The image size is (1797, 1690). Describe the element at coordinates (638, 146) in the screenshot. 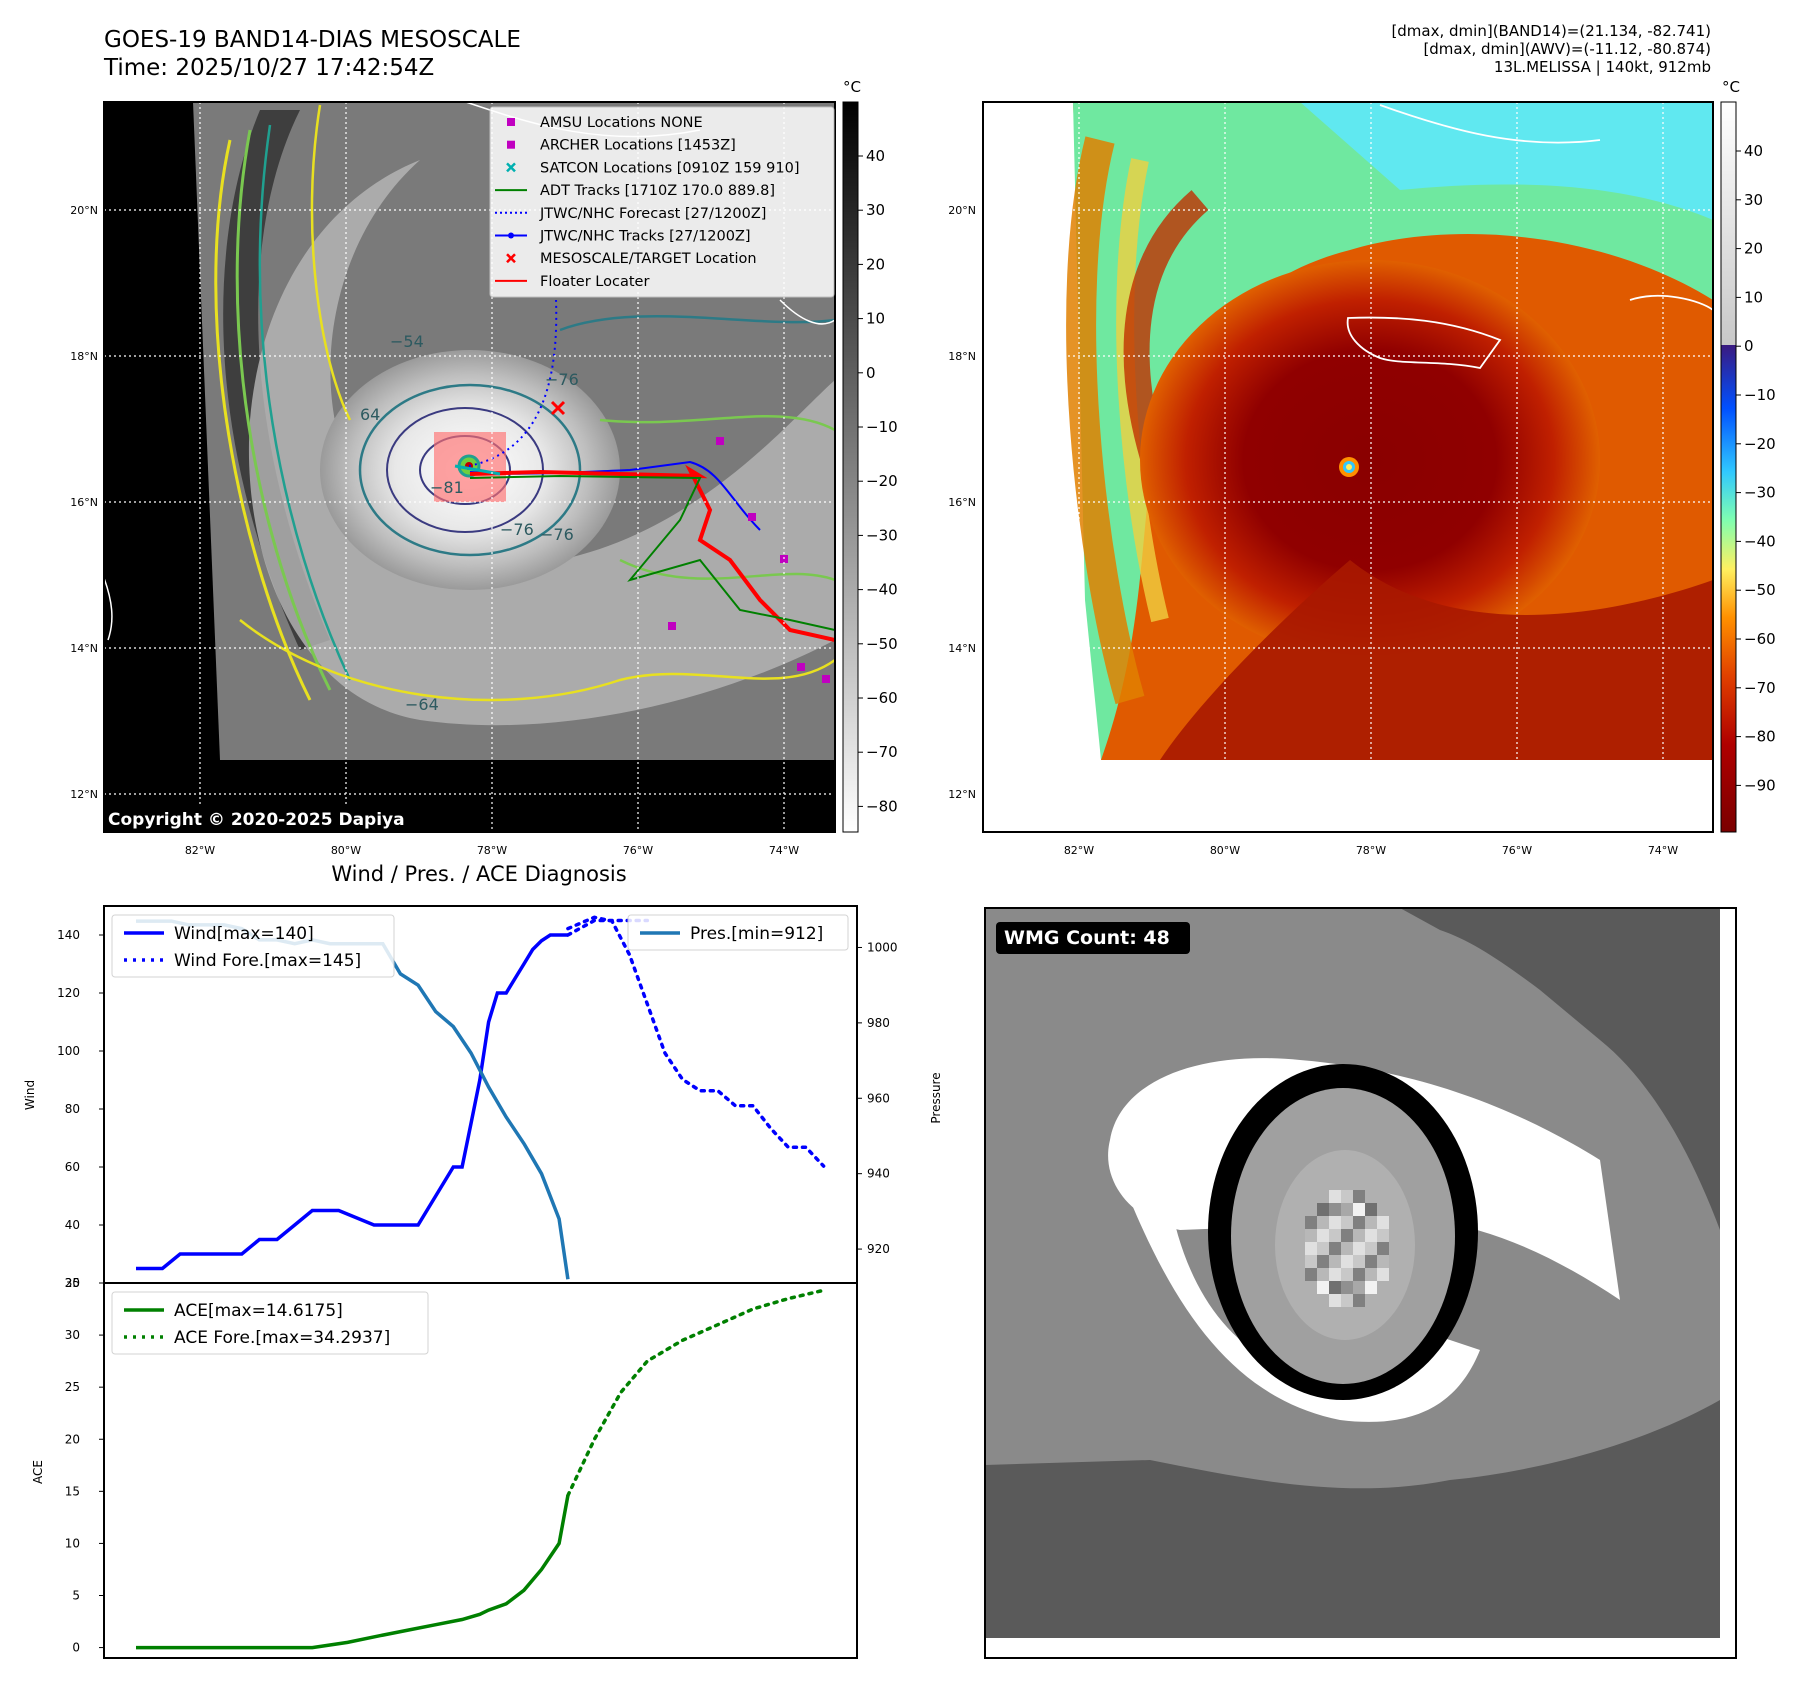

I see `legend-label: ARCHER Locations [1453Z]` at that location.